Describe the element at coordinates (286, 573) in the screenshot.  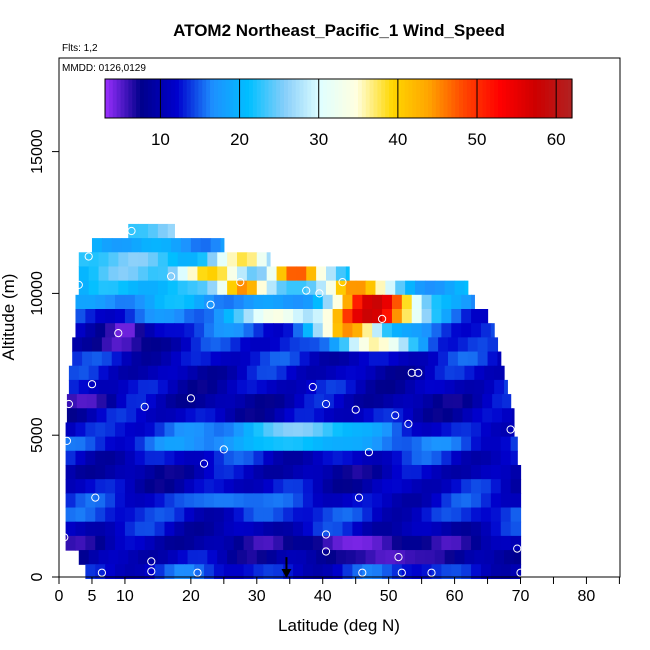
I see `marker-arrow-icon` at that location.